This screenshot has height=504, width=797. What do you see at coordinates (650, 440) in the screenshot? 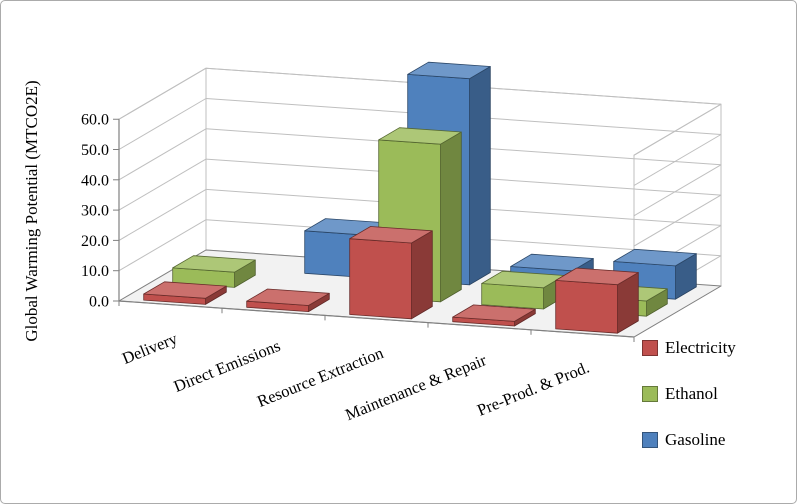
I see `gasoline-swatch-icon` at bounding box center [650, 440].